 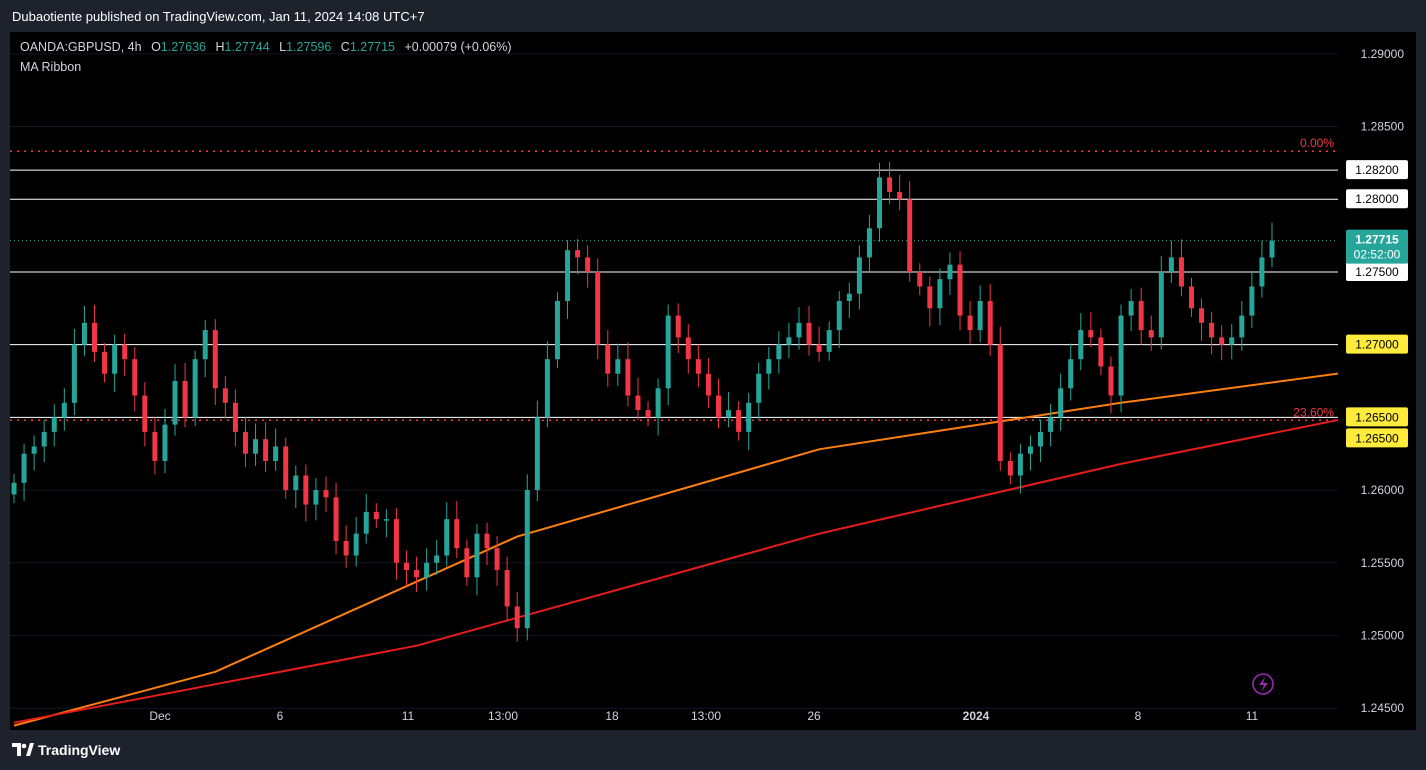 I want to click on level-price-label: 1.28200, so click(x=1377, y=170).